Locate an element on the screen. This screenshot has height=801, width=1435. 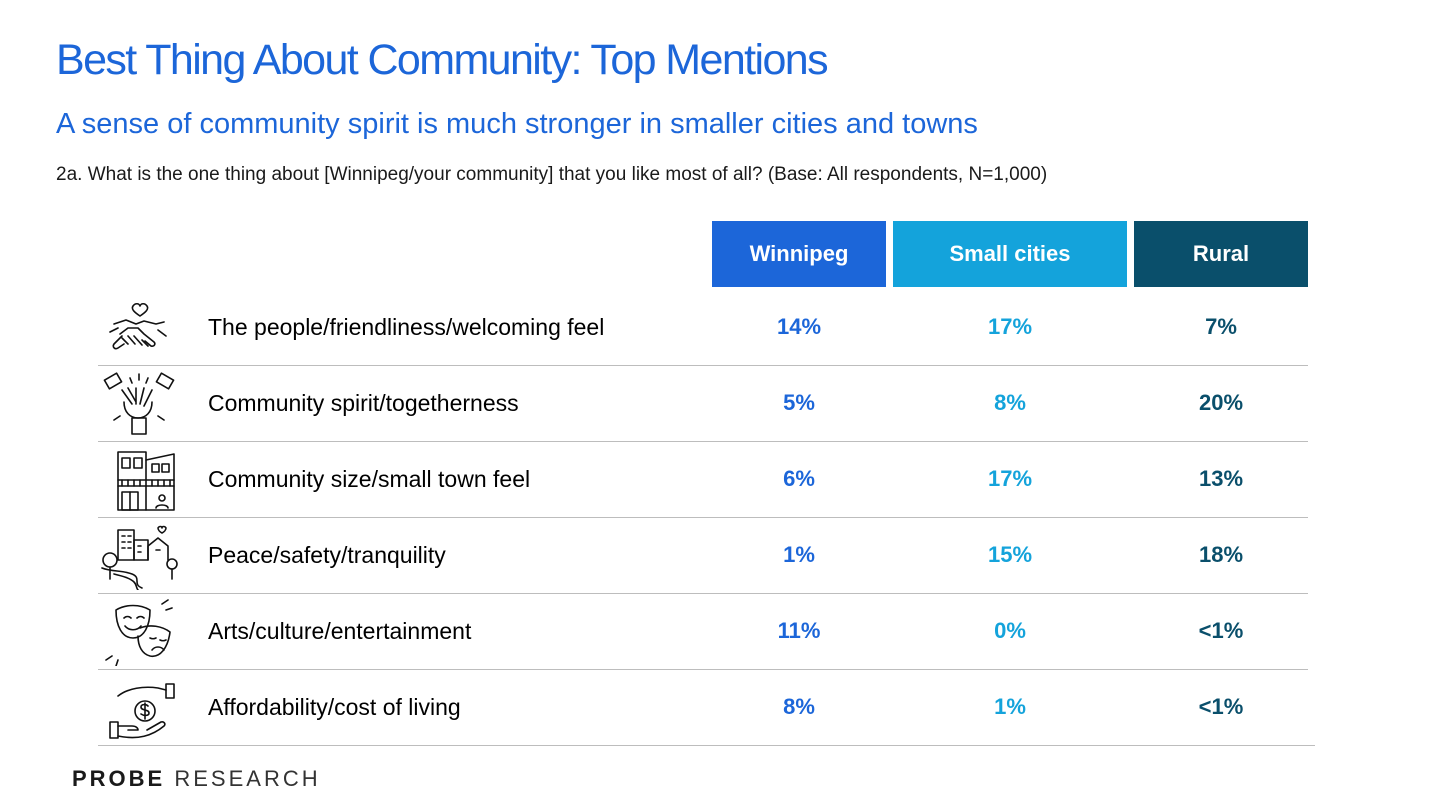
hands-dollar-icon is located at coordinates (142, 711).